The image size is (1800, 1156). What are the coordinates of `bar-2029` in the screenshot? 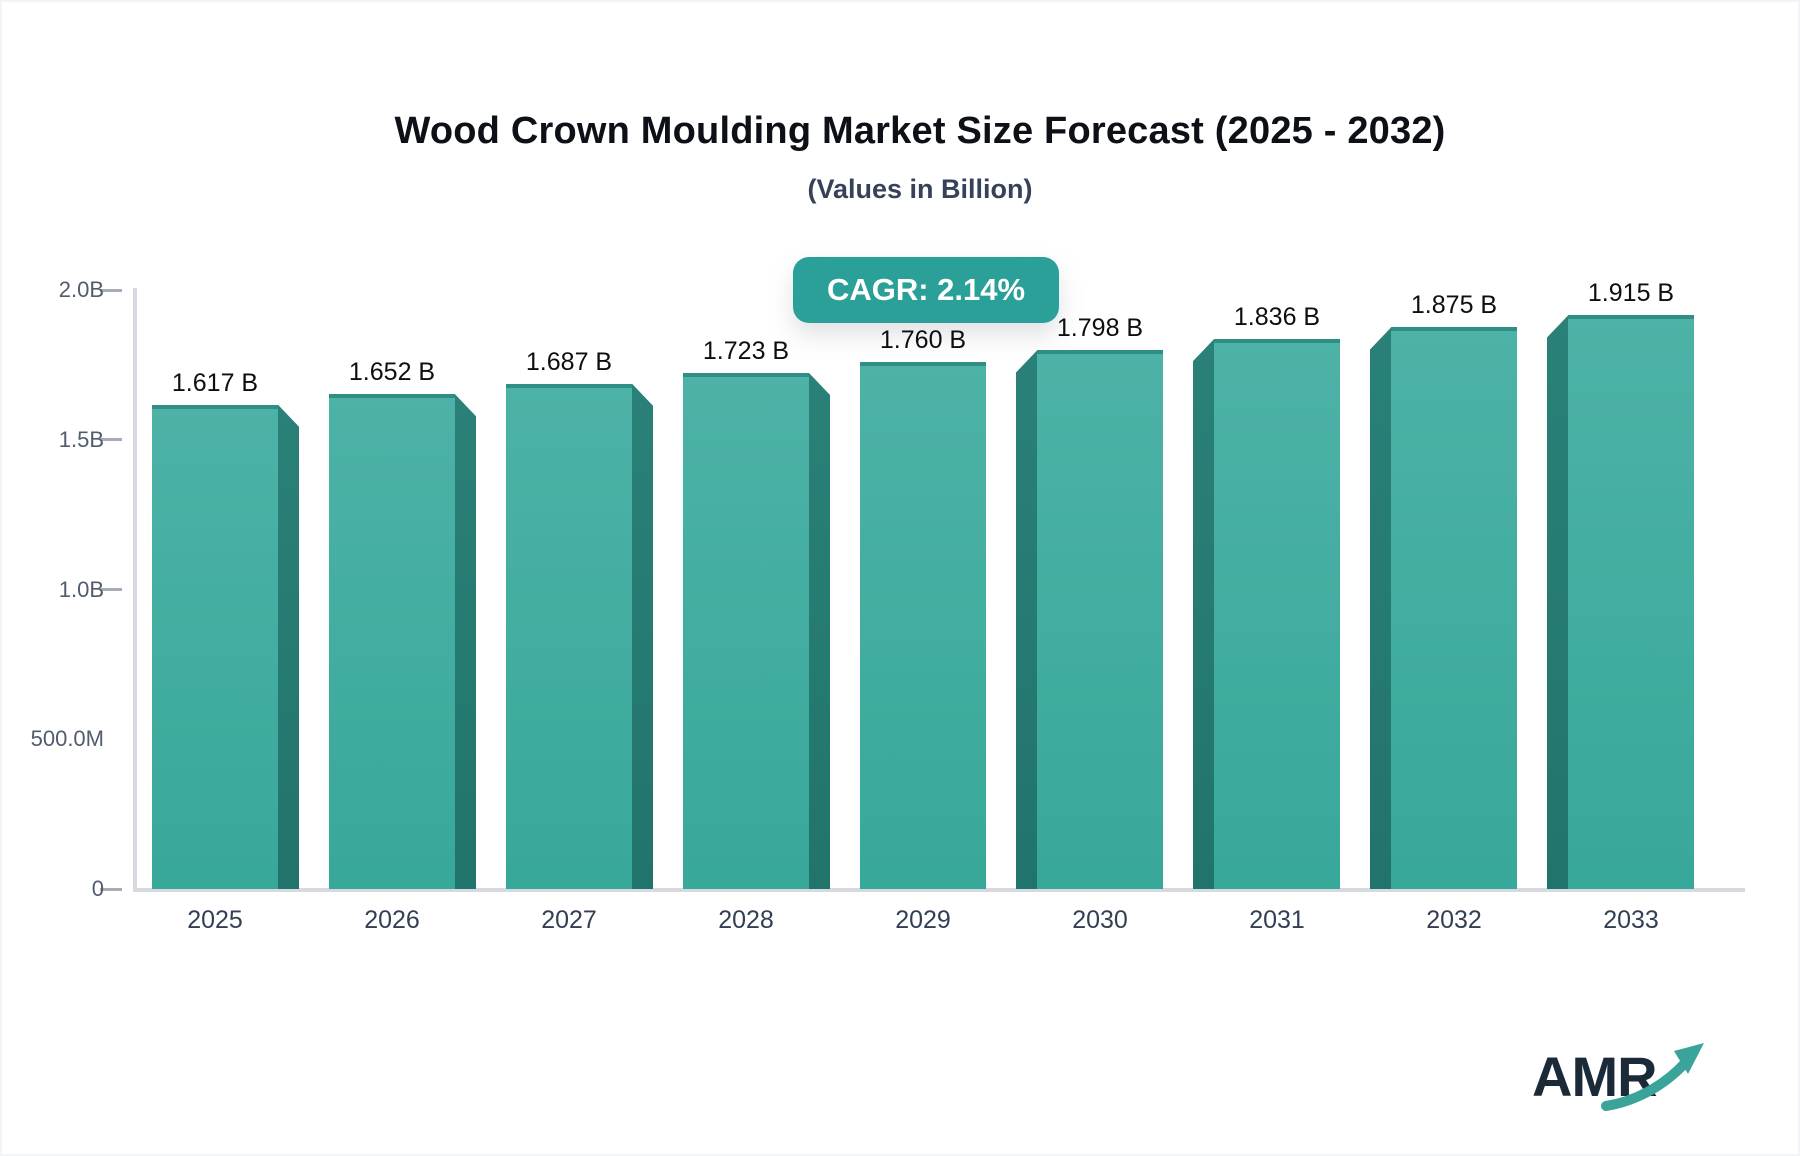 It's located at (923, 625).